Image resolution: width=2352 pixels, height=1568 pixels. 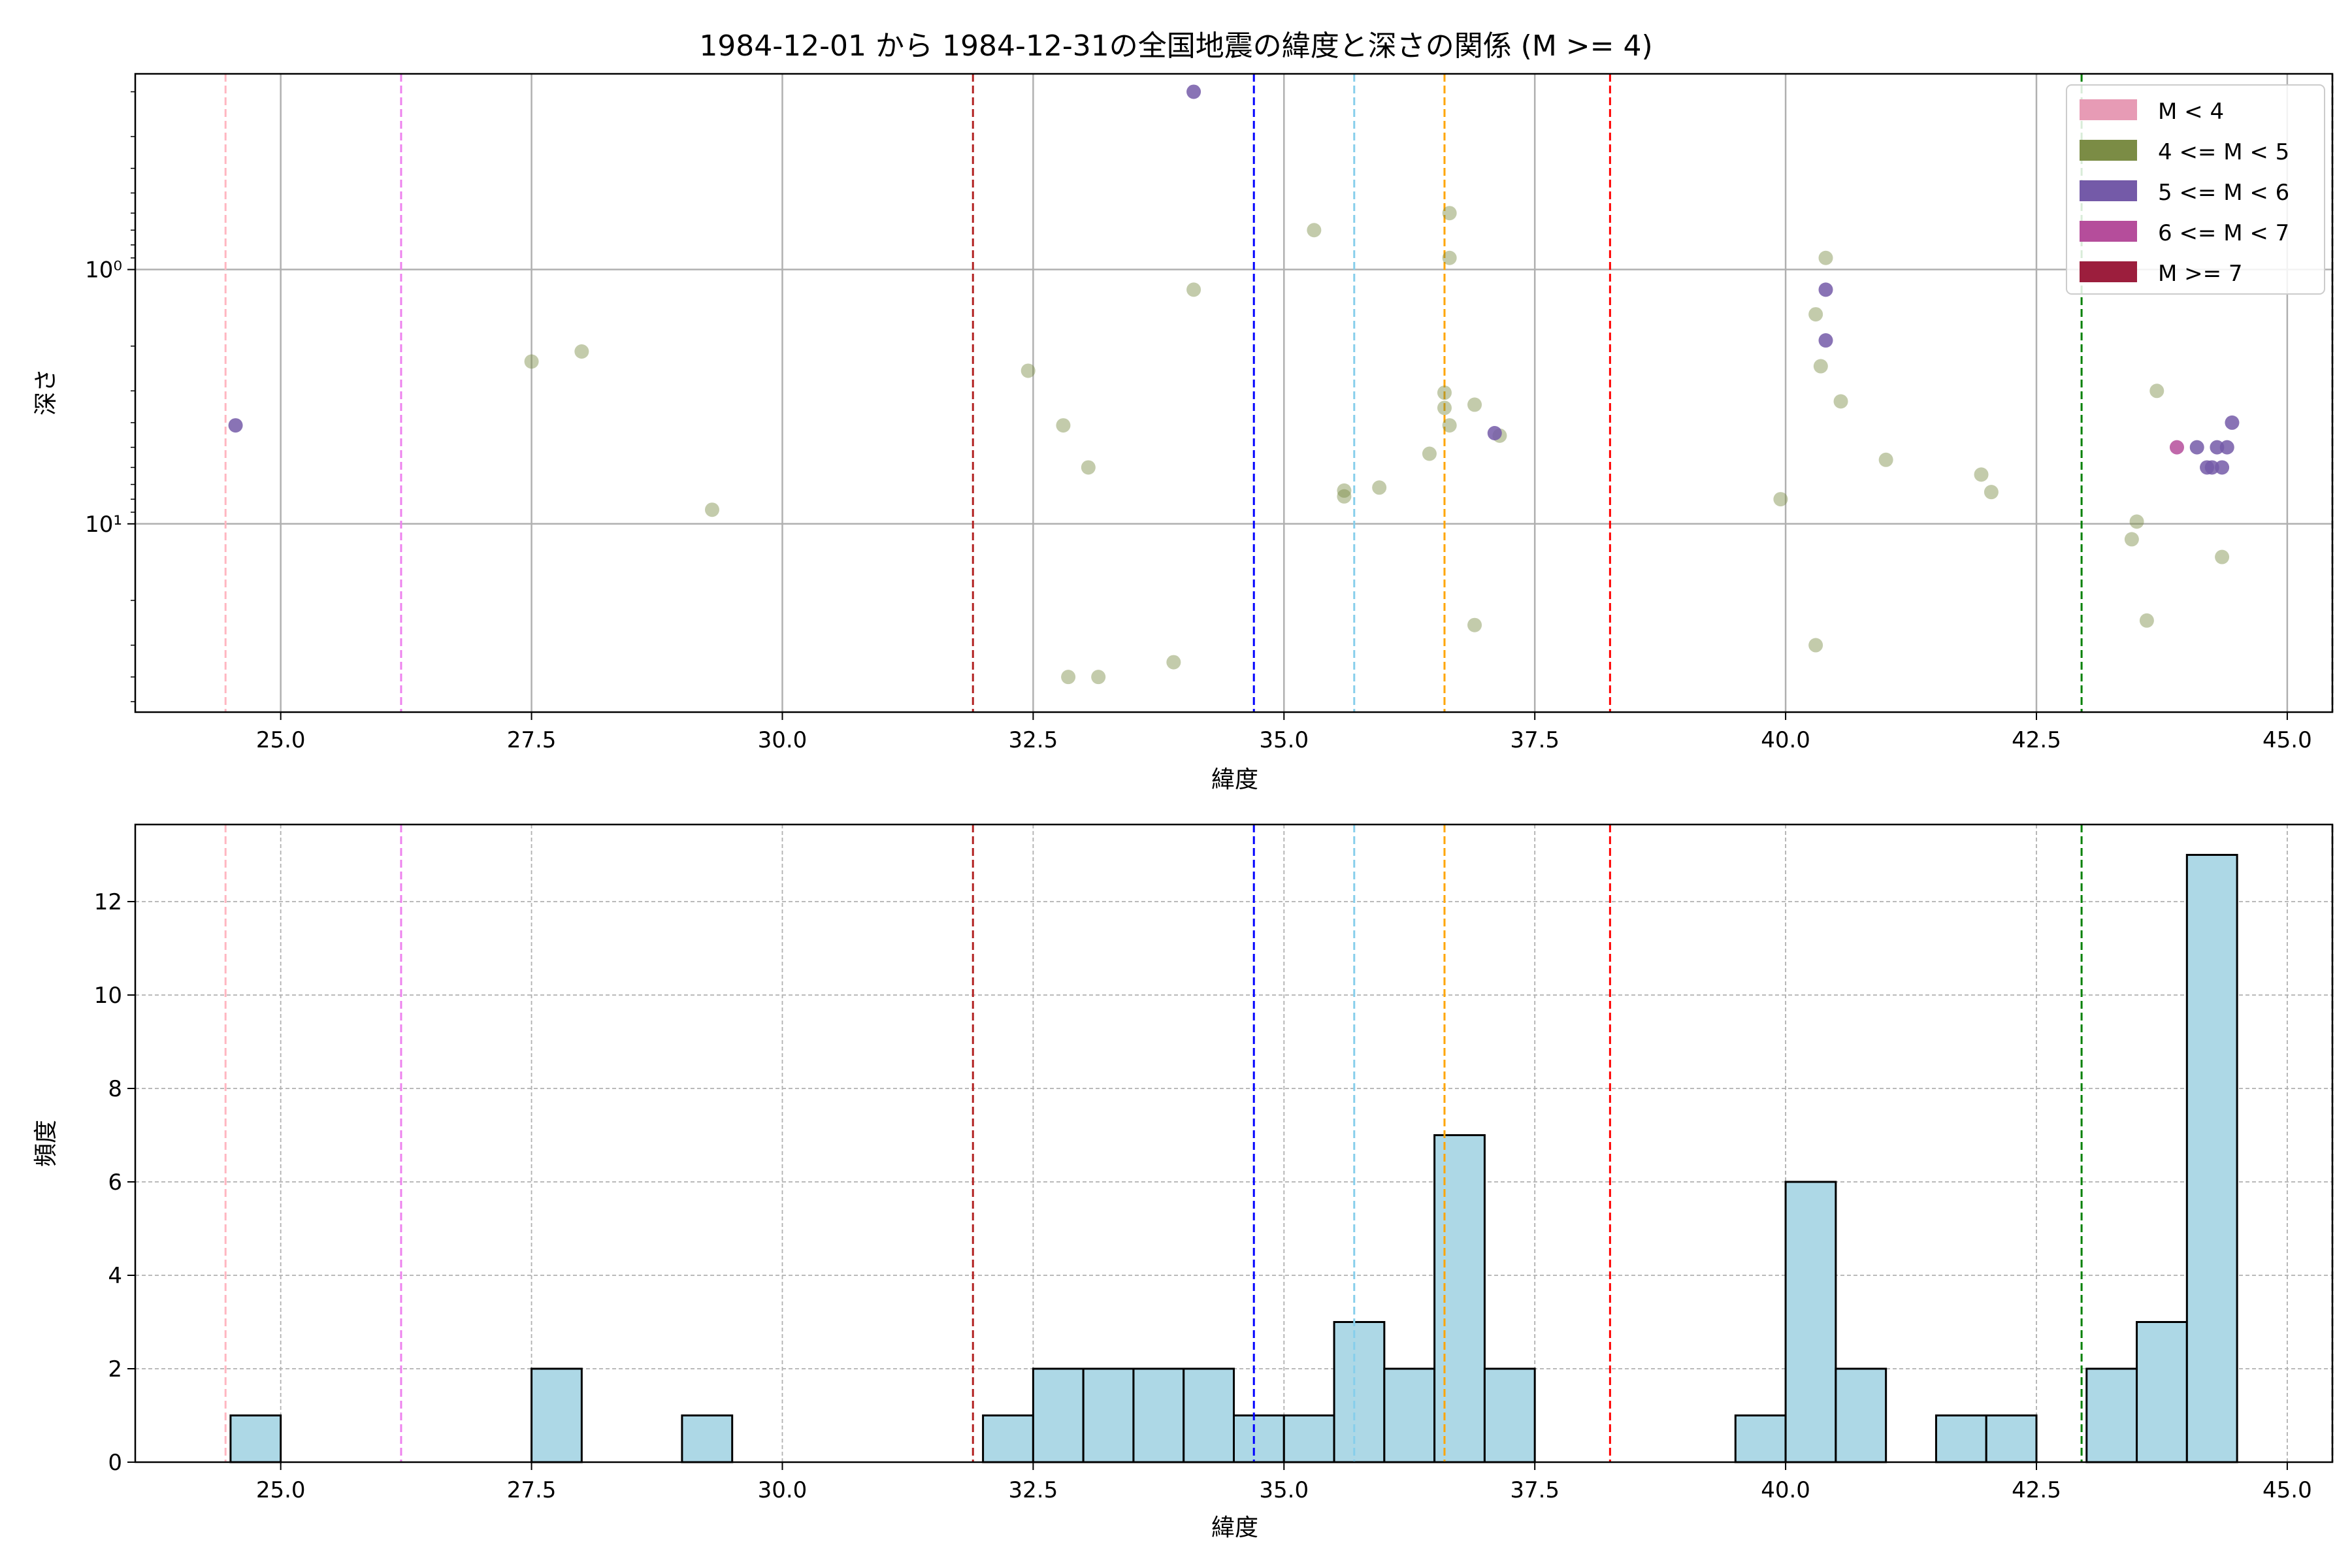 What do you see at coordinates (1535, 740) in the screenshot?
I see `scatter-x-tick-label: 37.5` at bounding box center [1535, 740].